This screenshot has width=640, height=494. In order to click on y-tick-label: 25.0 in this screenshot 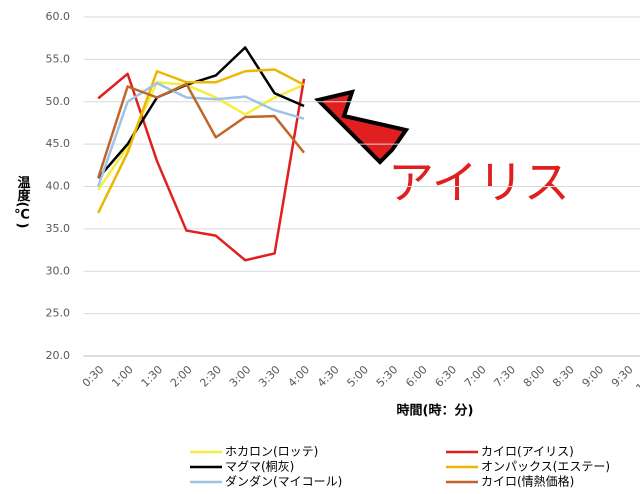, I will do `click(58, 313)`.